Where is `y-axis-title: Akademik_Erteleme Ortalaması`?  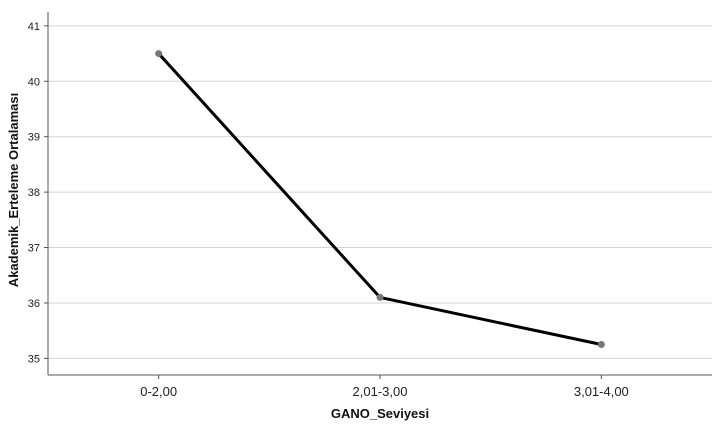 y-axis-title: Akademik_Erteleme Ortalaması is located at coordinates (13, 190).